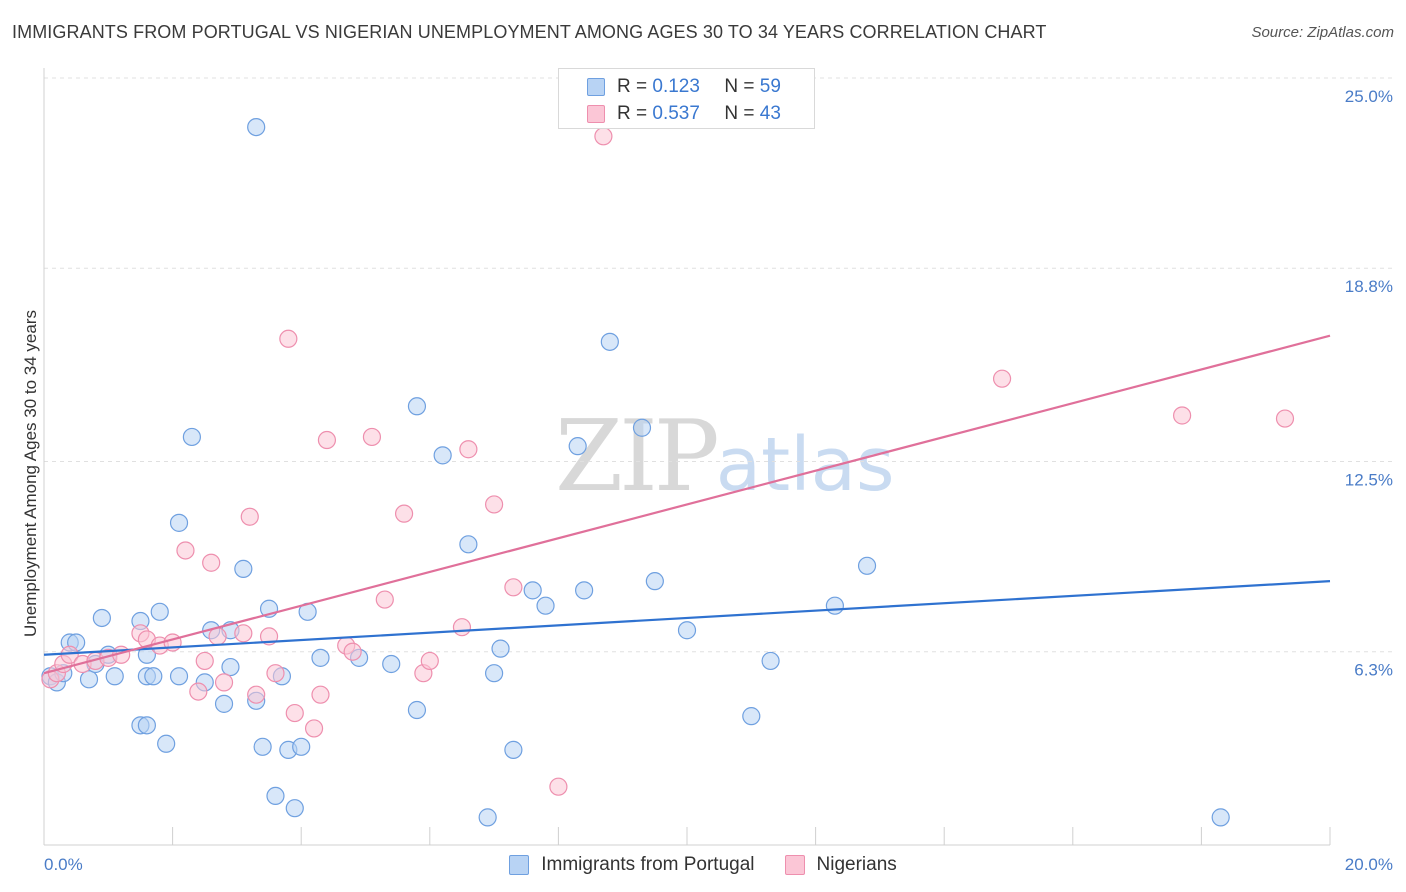 This screenshot has height=892, width=1406. Describe the element at coordinates (648, 864) in the screenshot. I see `series-legend-label-portugal: Immigrants from Portugal` at that location.